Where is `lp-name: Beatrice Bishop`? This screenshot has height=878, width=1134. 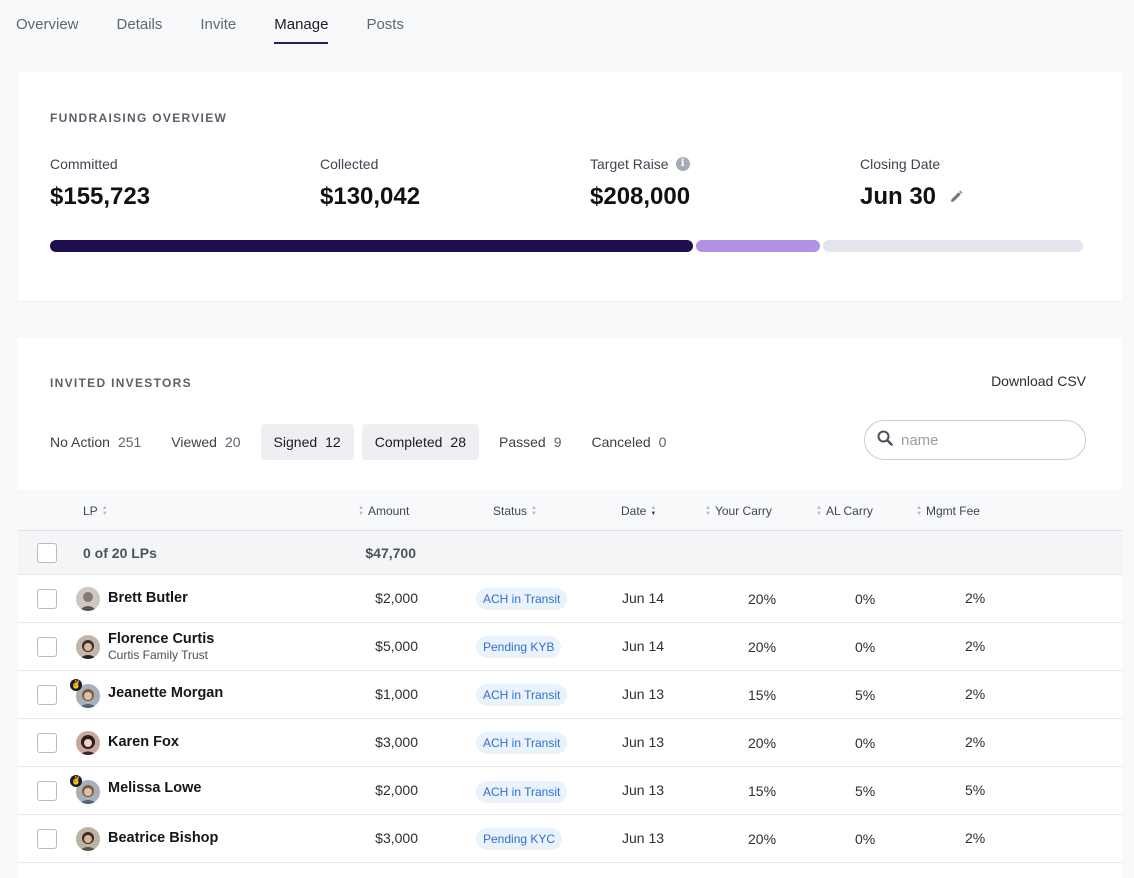 lp-name: Beatrice Bishop is located at coordinates (163, 838).